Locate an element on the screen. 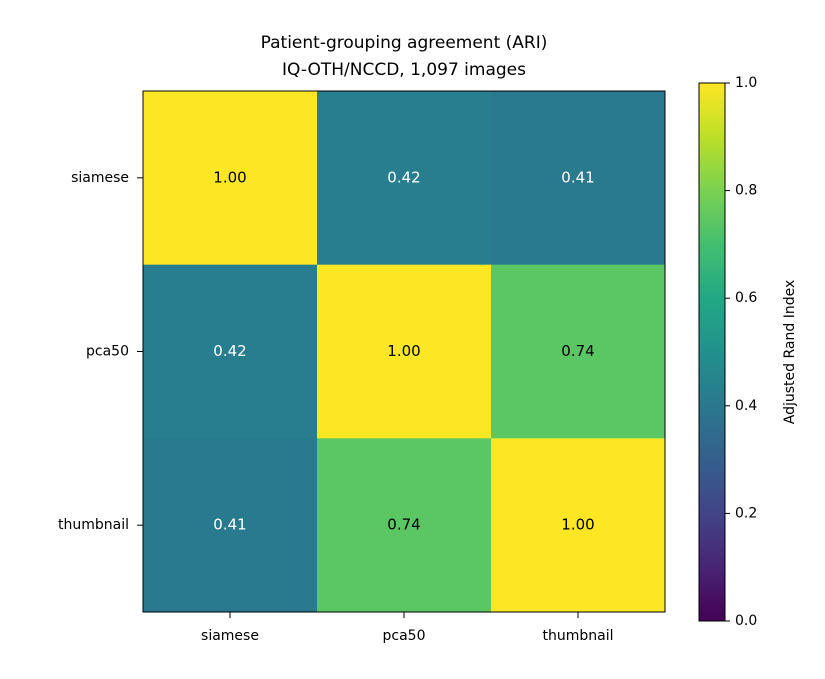  x-tick-label: siamese is located at coordinates (230, 636).